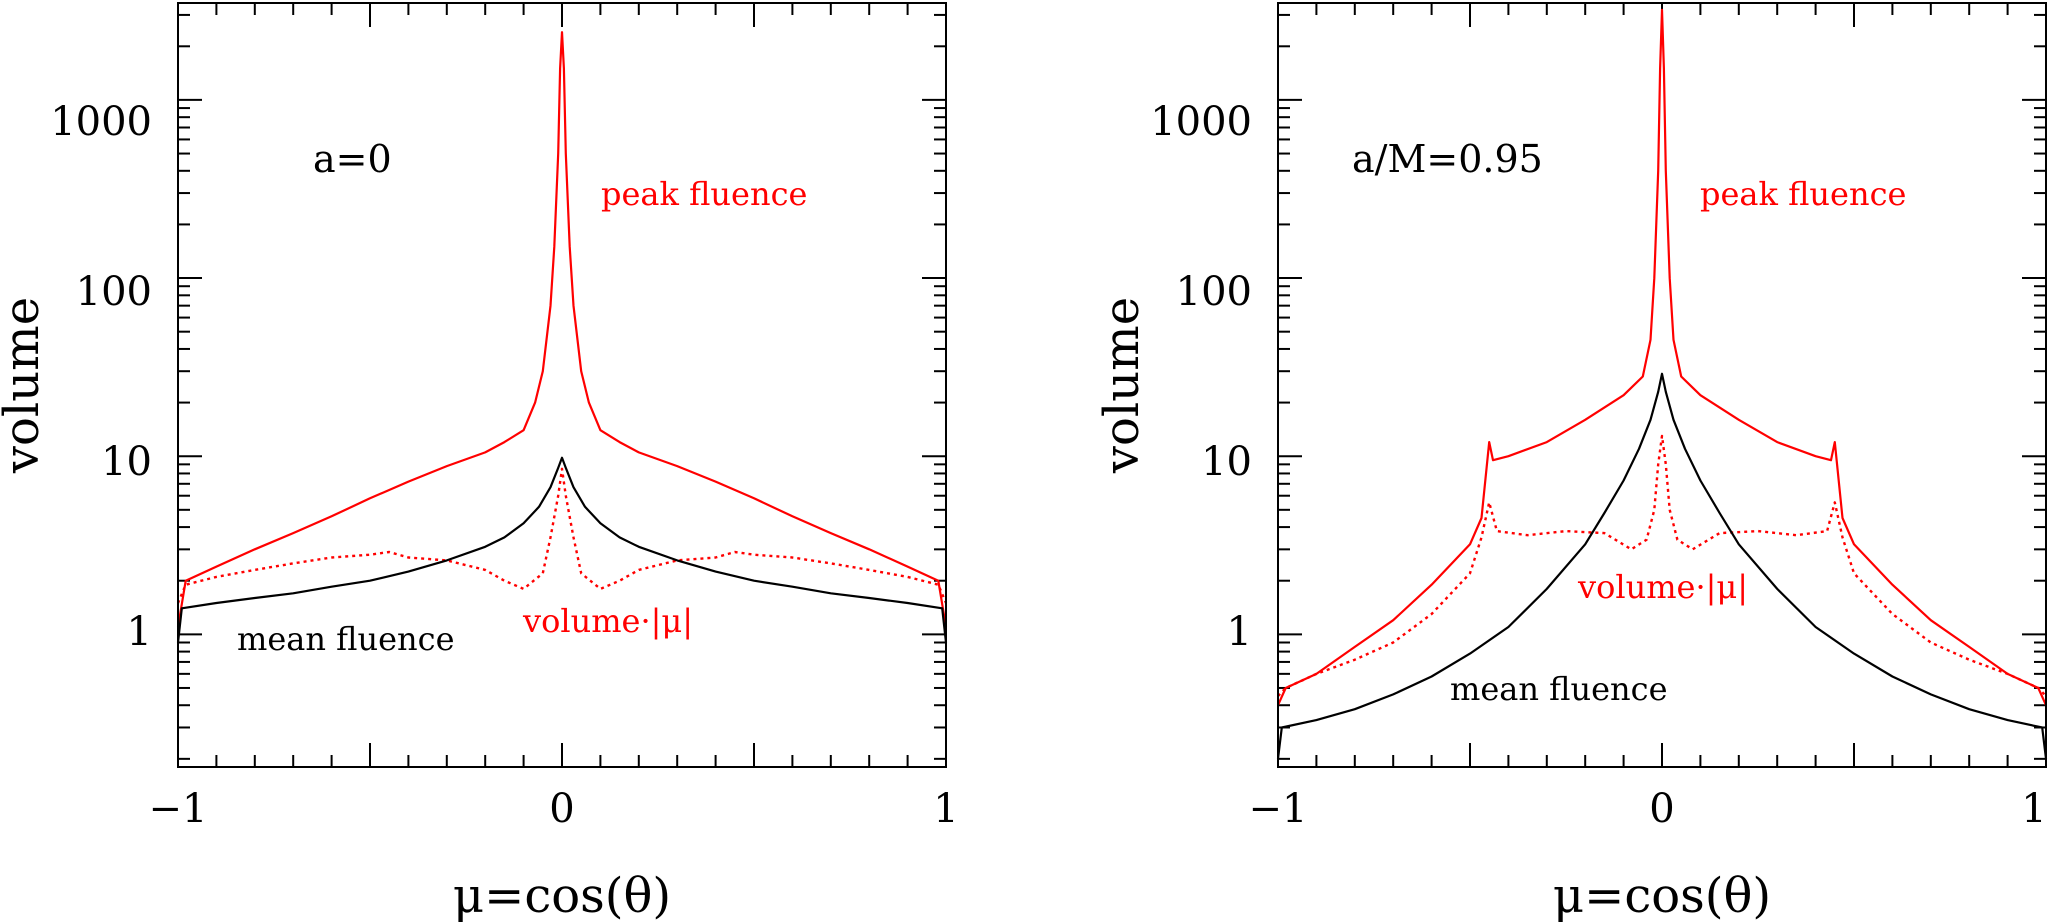 The image size is (2051, 924). I want to click on left-xtick-label-0: 0, so click(561, 809).